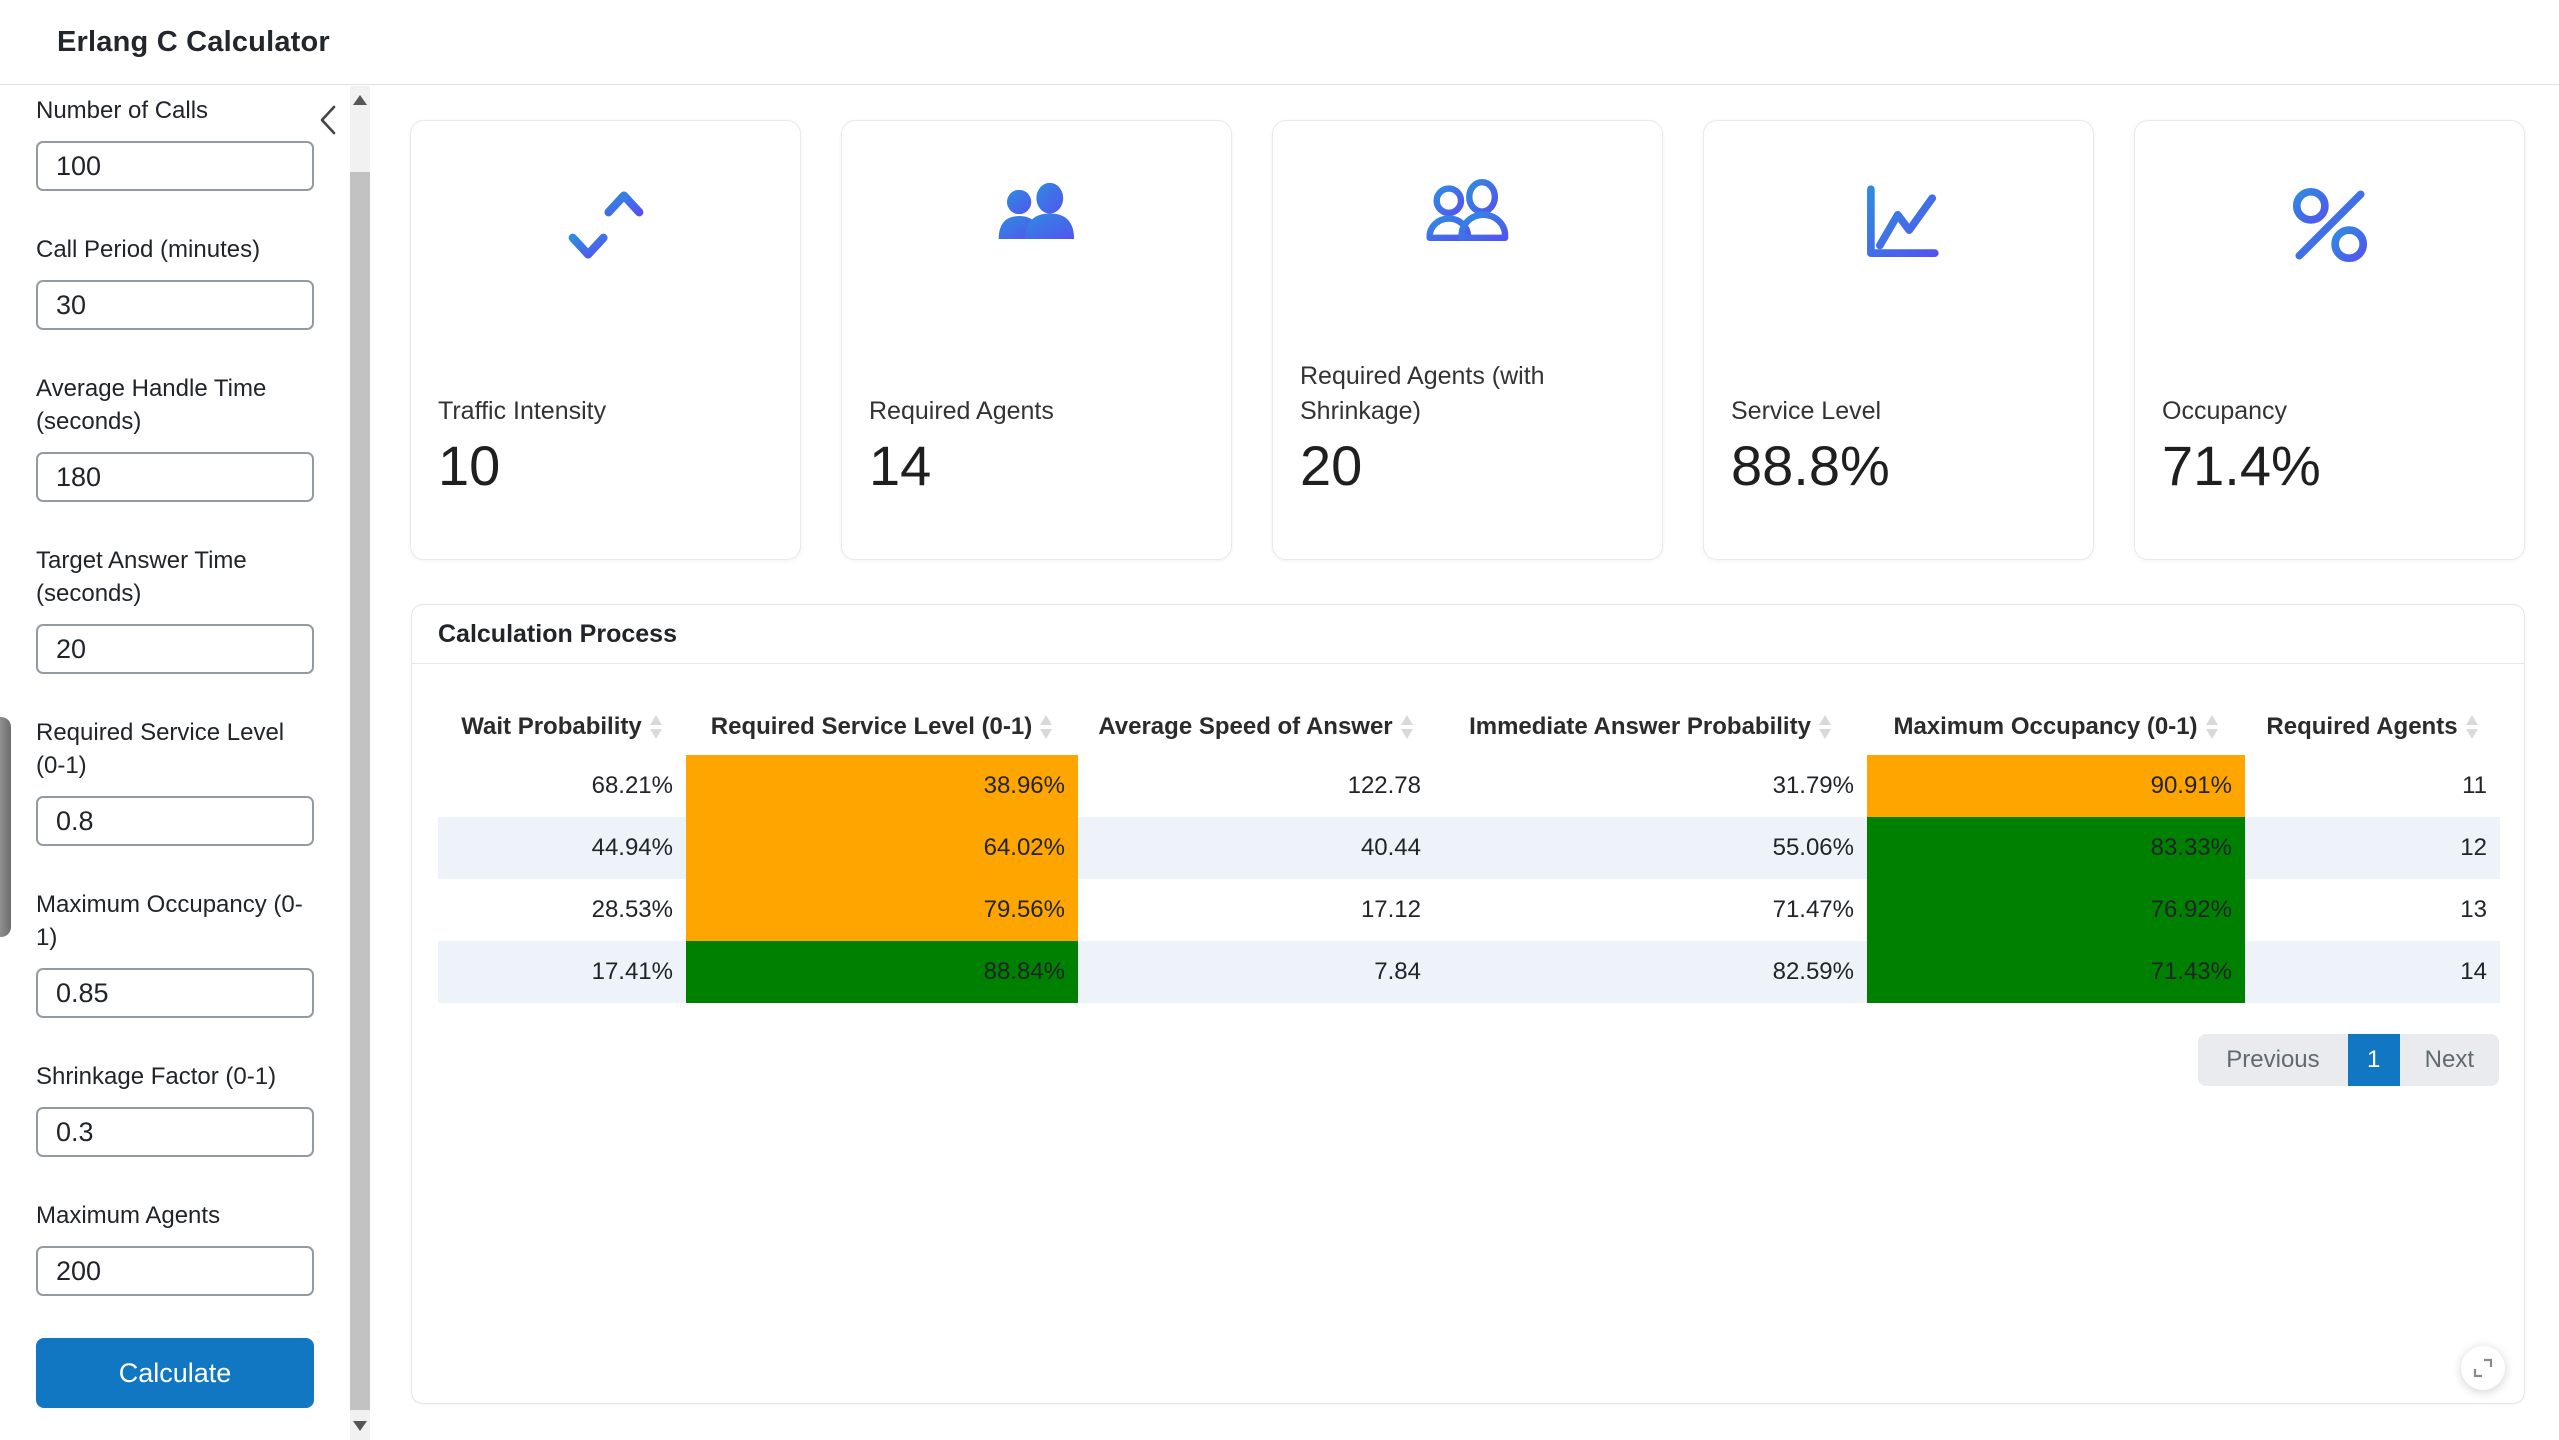 This screenshot has height=1440, width=2559. I want to click on card-label: Service Level, so click(1806, 411).